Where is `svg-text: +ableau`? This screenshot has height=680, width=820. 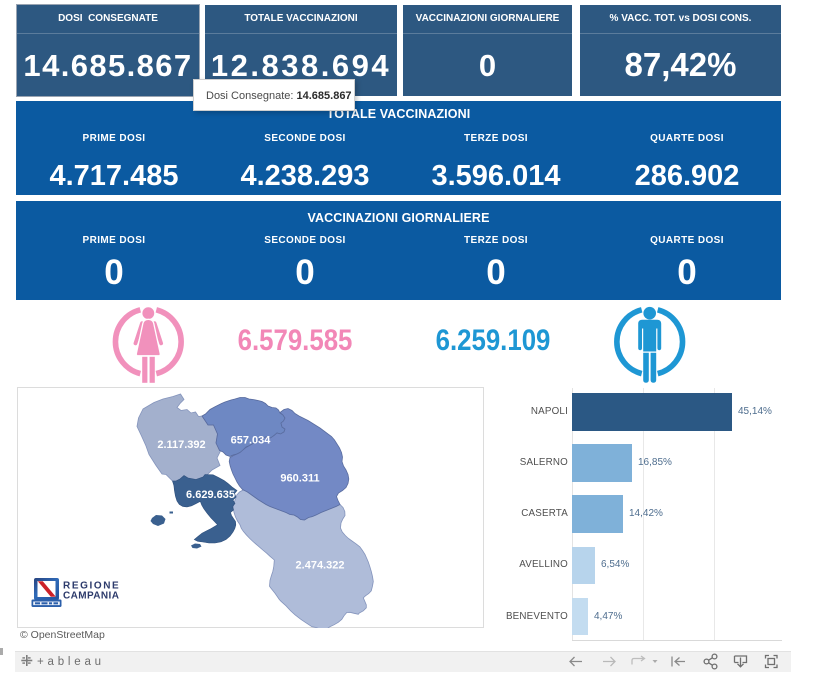
svg-text: +ableau is located at coordinates (71, 662).